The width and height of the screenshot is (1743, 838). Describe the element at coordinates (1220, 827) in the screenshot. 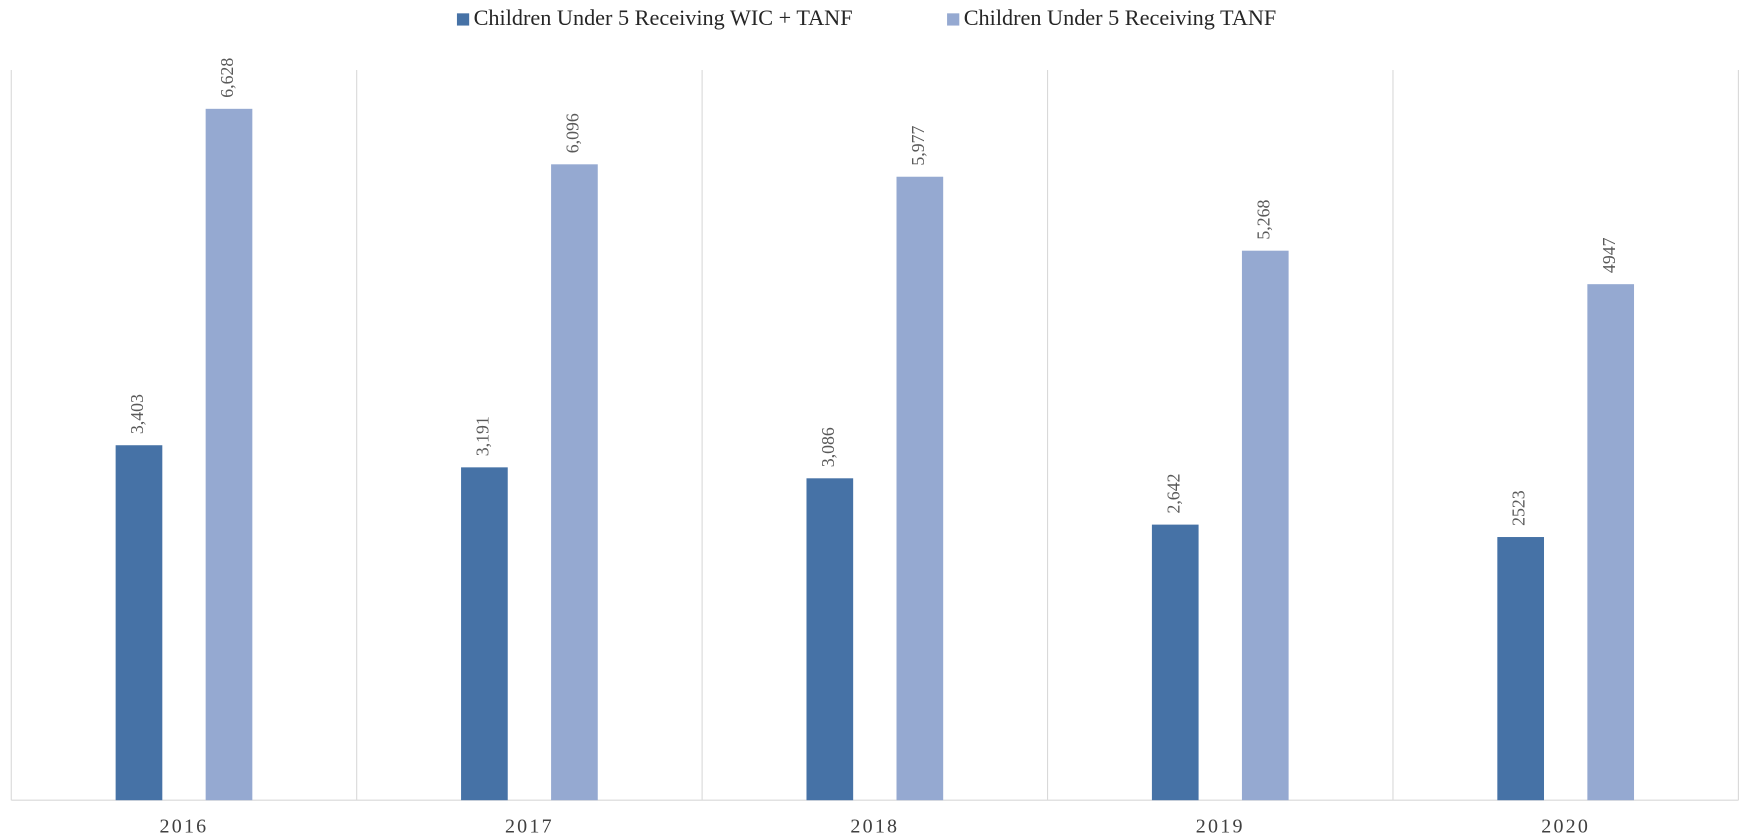

I see `x-tick-label: 2019` at that location.